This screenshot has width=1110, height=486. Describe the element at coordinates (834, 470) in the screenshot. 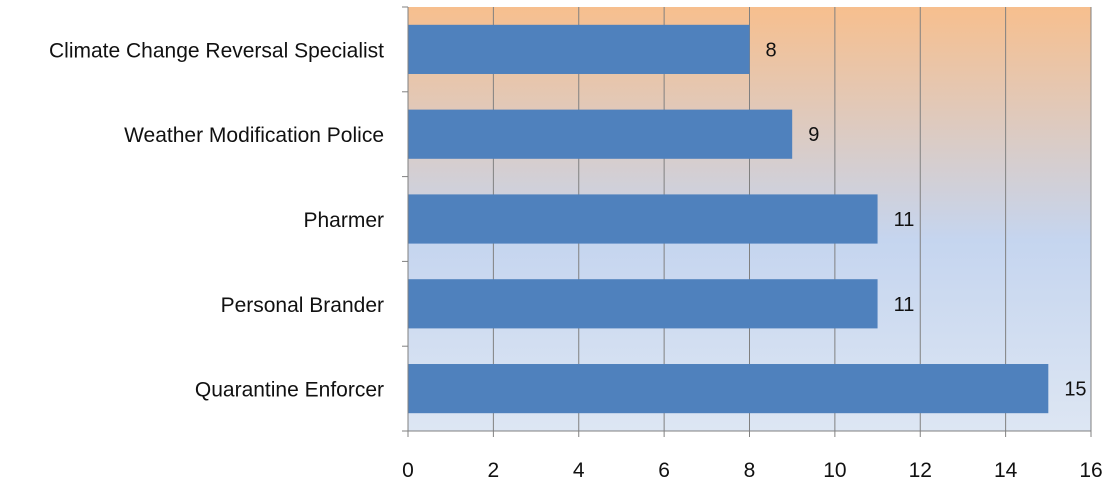

I see `x-tick-label: 10` at that location.